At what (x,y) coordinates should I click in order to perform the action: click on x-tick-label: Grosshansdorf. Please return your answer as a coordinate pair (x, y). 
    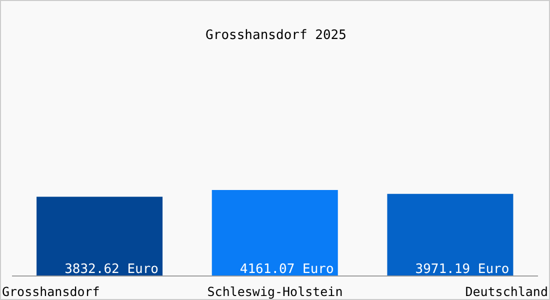
    Looking at the image, I should click on (51, 291).